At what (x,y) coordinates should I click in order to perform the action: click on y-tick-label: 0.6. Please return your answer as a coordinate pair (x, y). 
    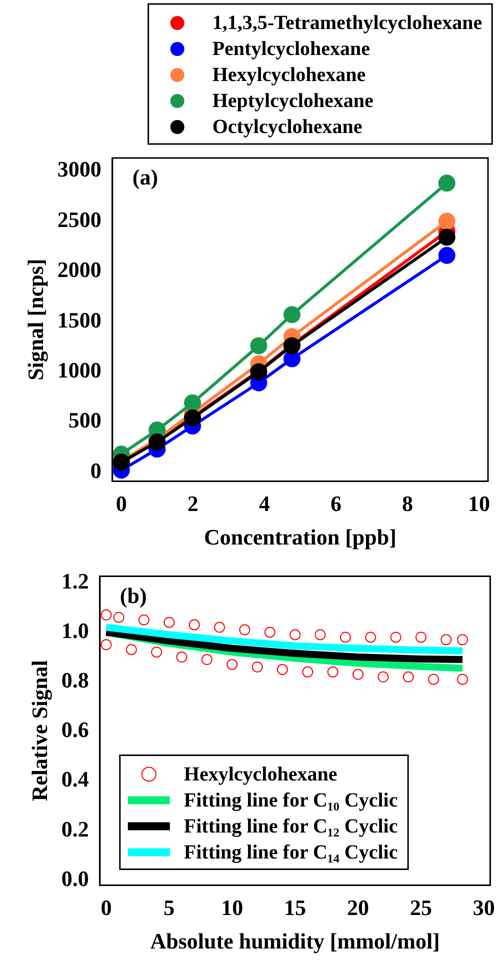
    Looking at the image, I should click on (75, 729).